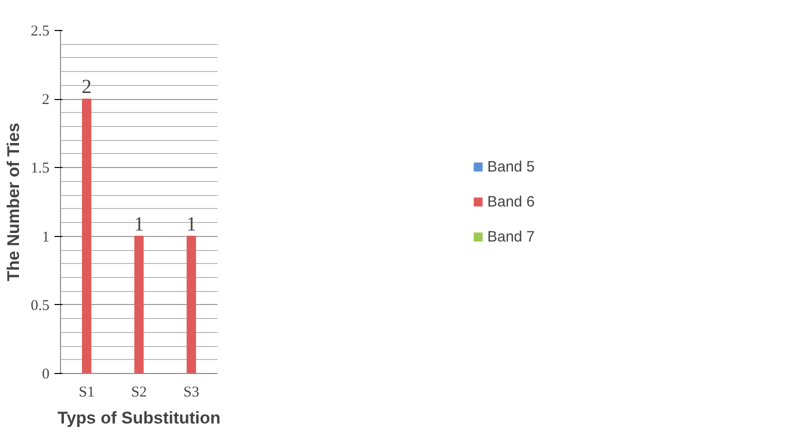  Describe the element at coordinates (511, 236) in the screenshot. I see `legend-label: Band 7` at that location.